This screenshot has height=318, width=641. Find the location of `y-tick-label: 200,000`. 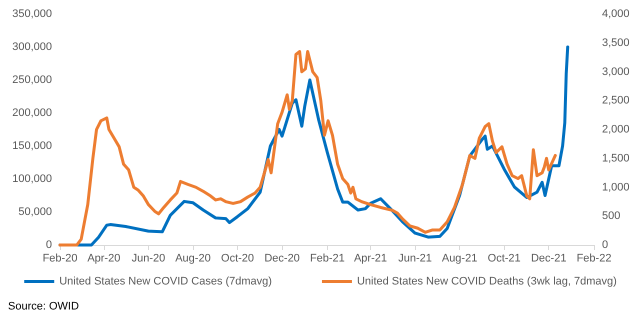

y-tick-label: 200,000 is located at coordinates (32, 113).